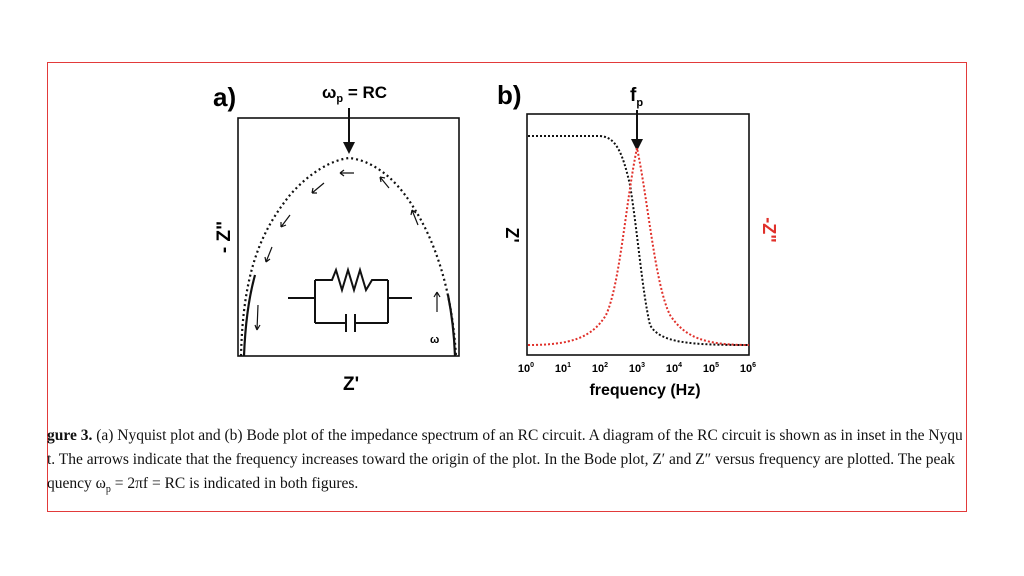 The width and height of the screenshot is (1024, 576). What do you see at coordinates (600, 368) in the screenshot?
I see `tick-label: 10²` at bounding box center [600, 368].